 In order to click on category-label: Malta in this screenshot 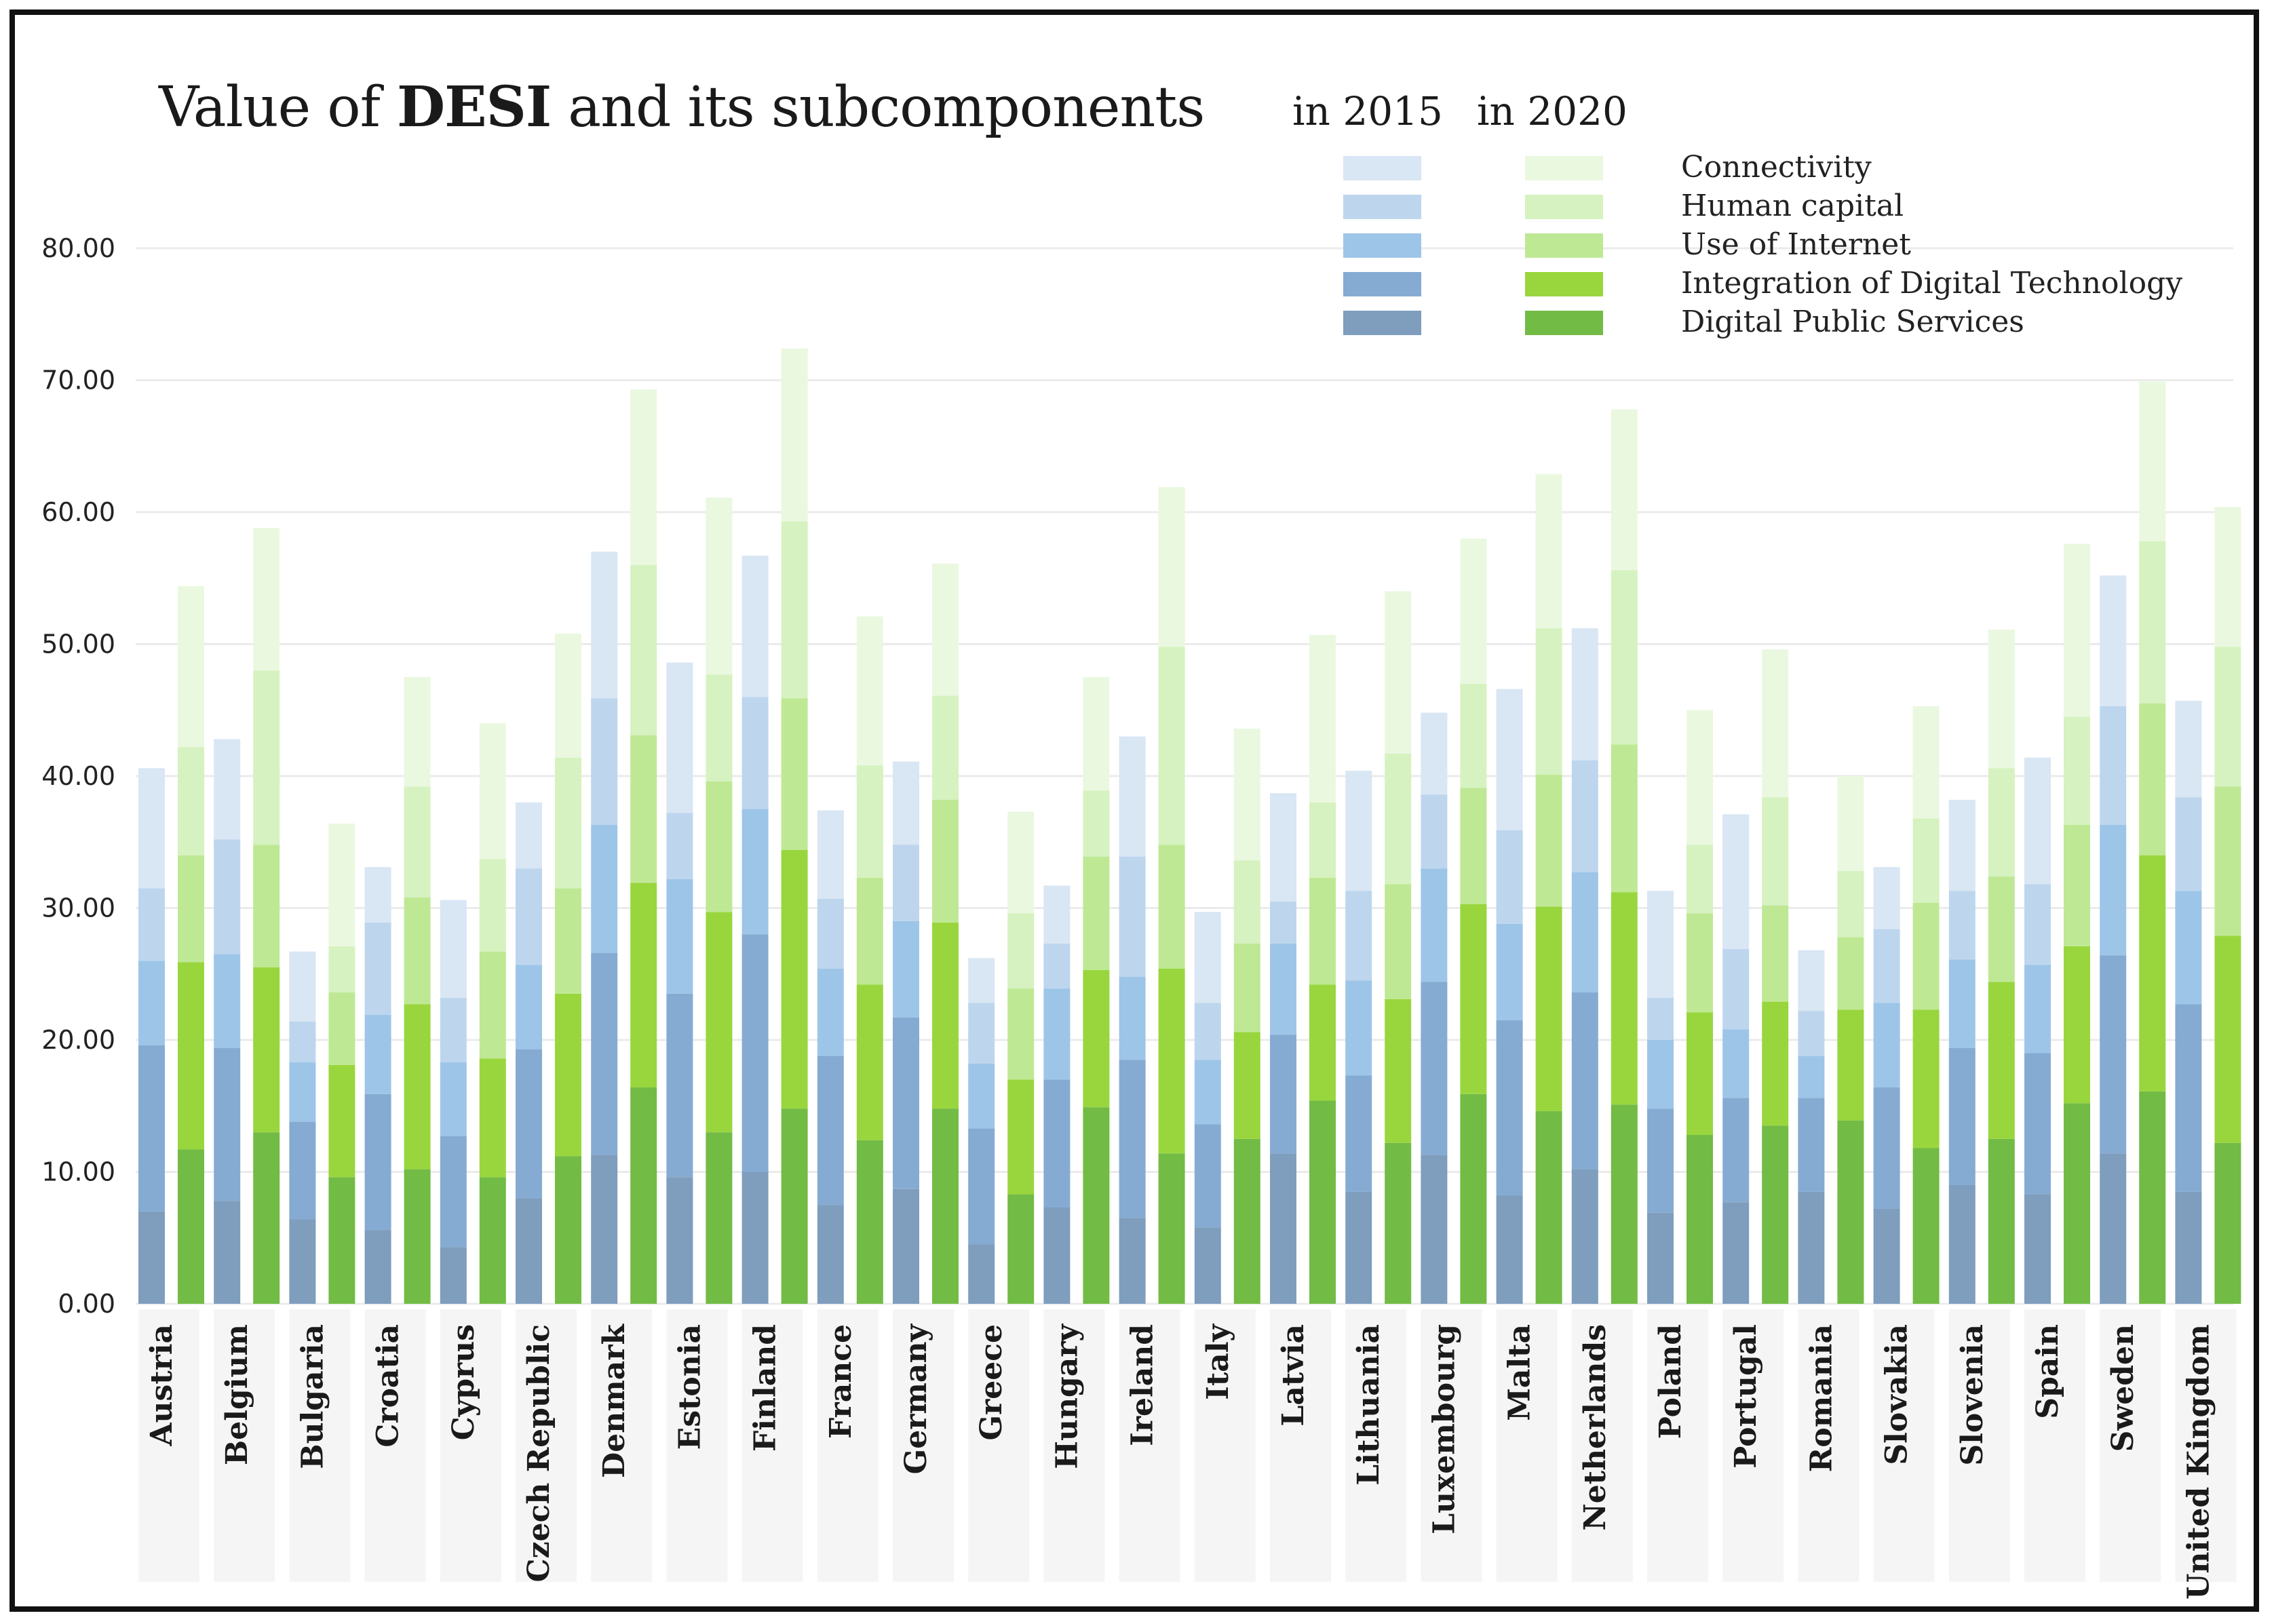, I will do `click(1520, 1372)`.